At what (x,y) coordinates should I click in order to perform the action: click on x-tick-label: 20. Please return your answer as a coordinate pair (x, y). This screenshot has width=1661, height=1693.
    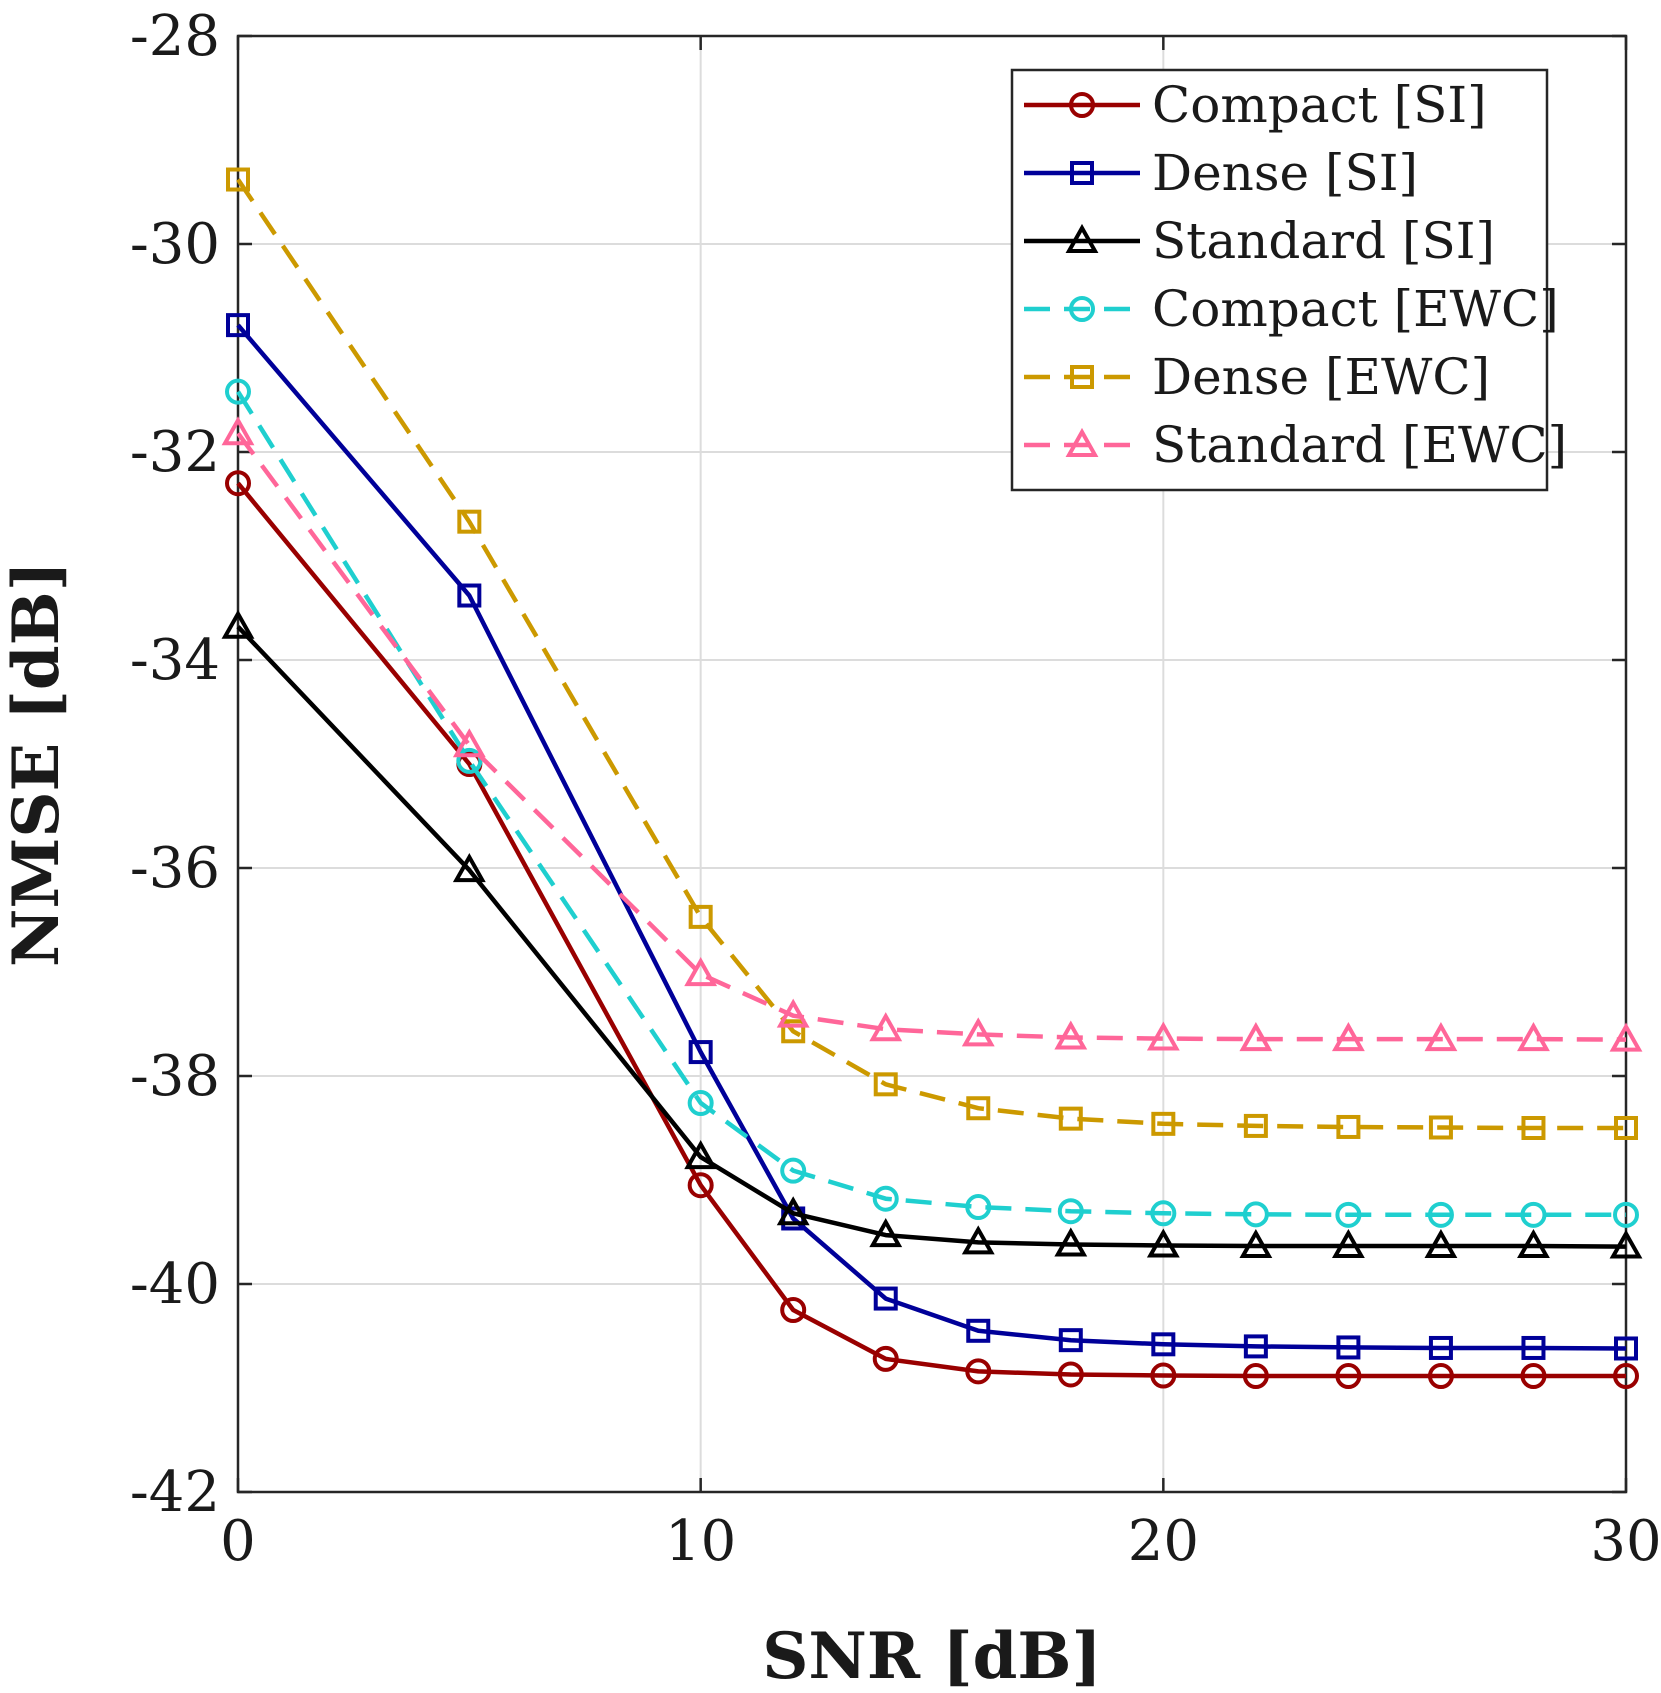
    Looking at the image, I should click on (1163, 1541).